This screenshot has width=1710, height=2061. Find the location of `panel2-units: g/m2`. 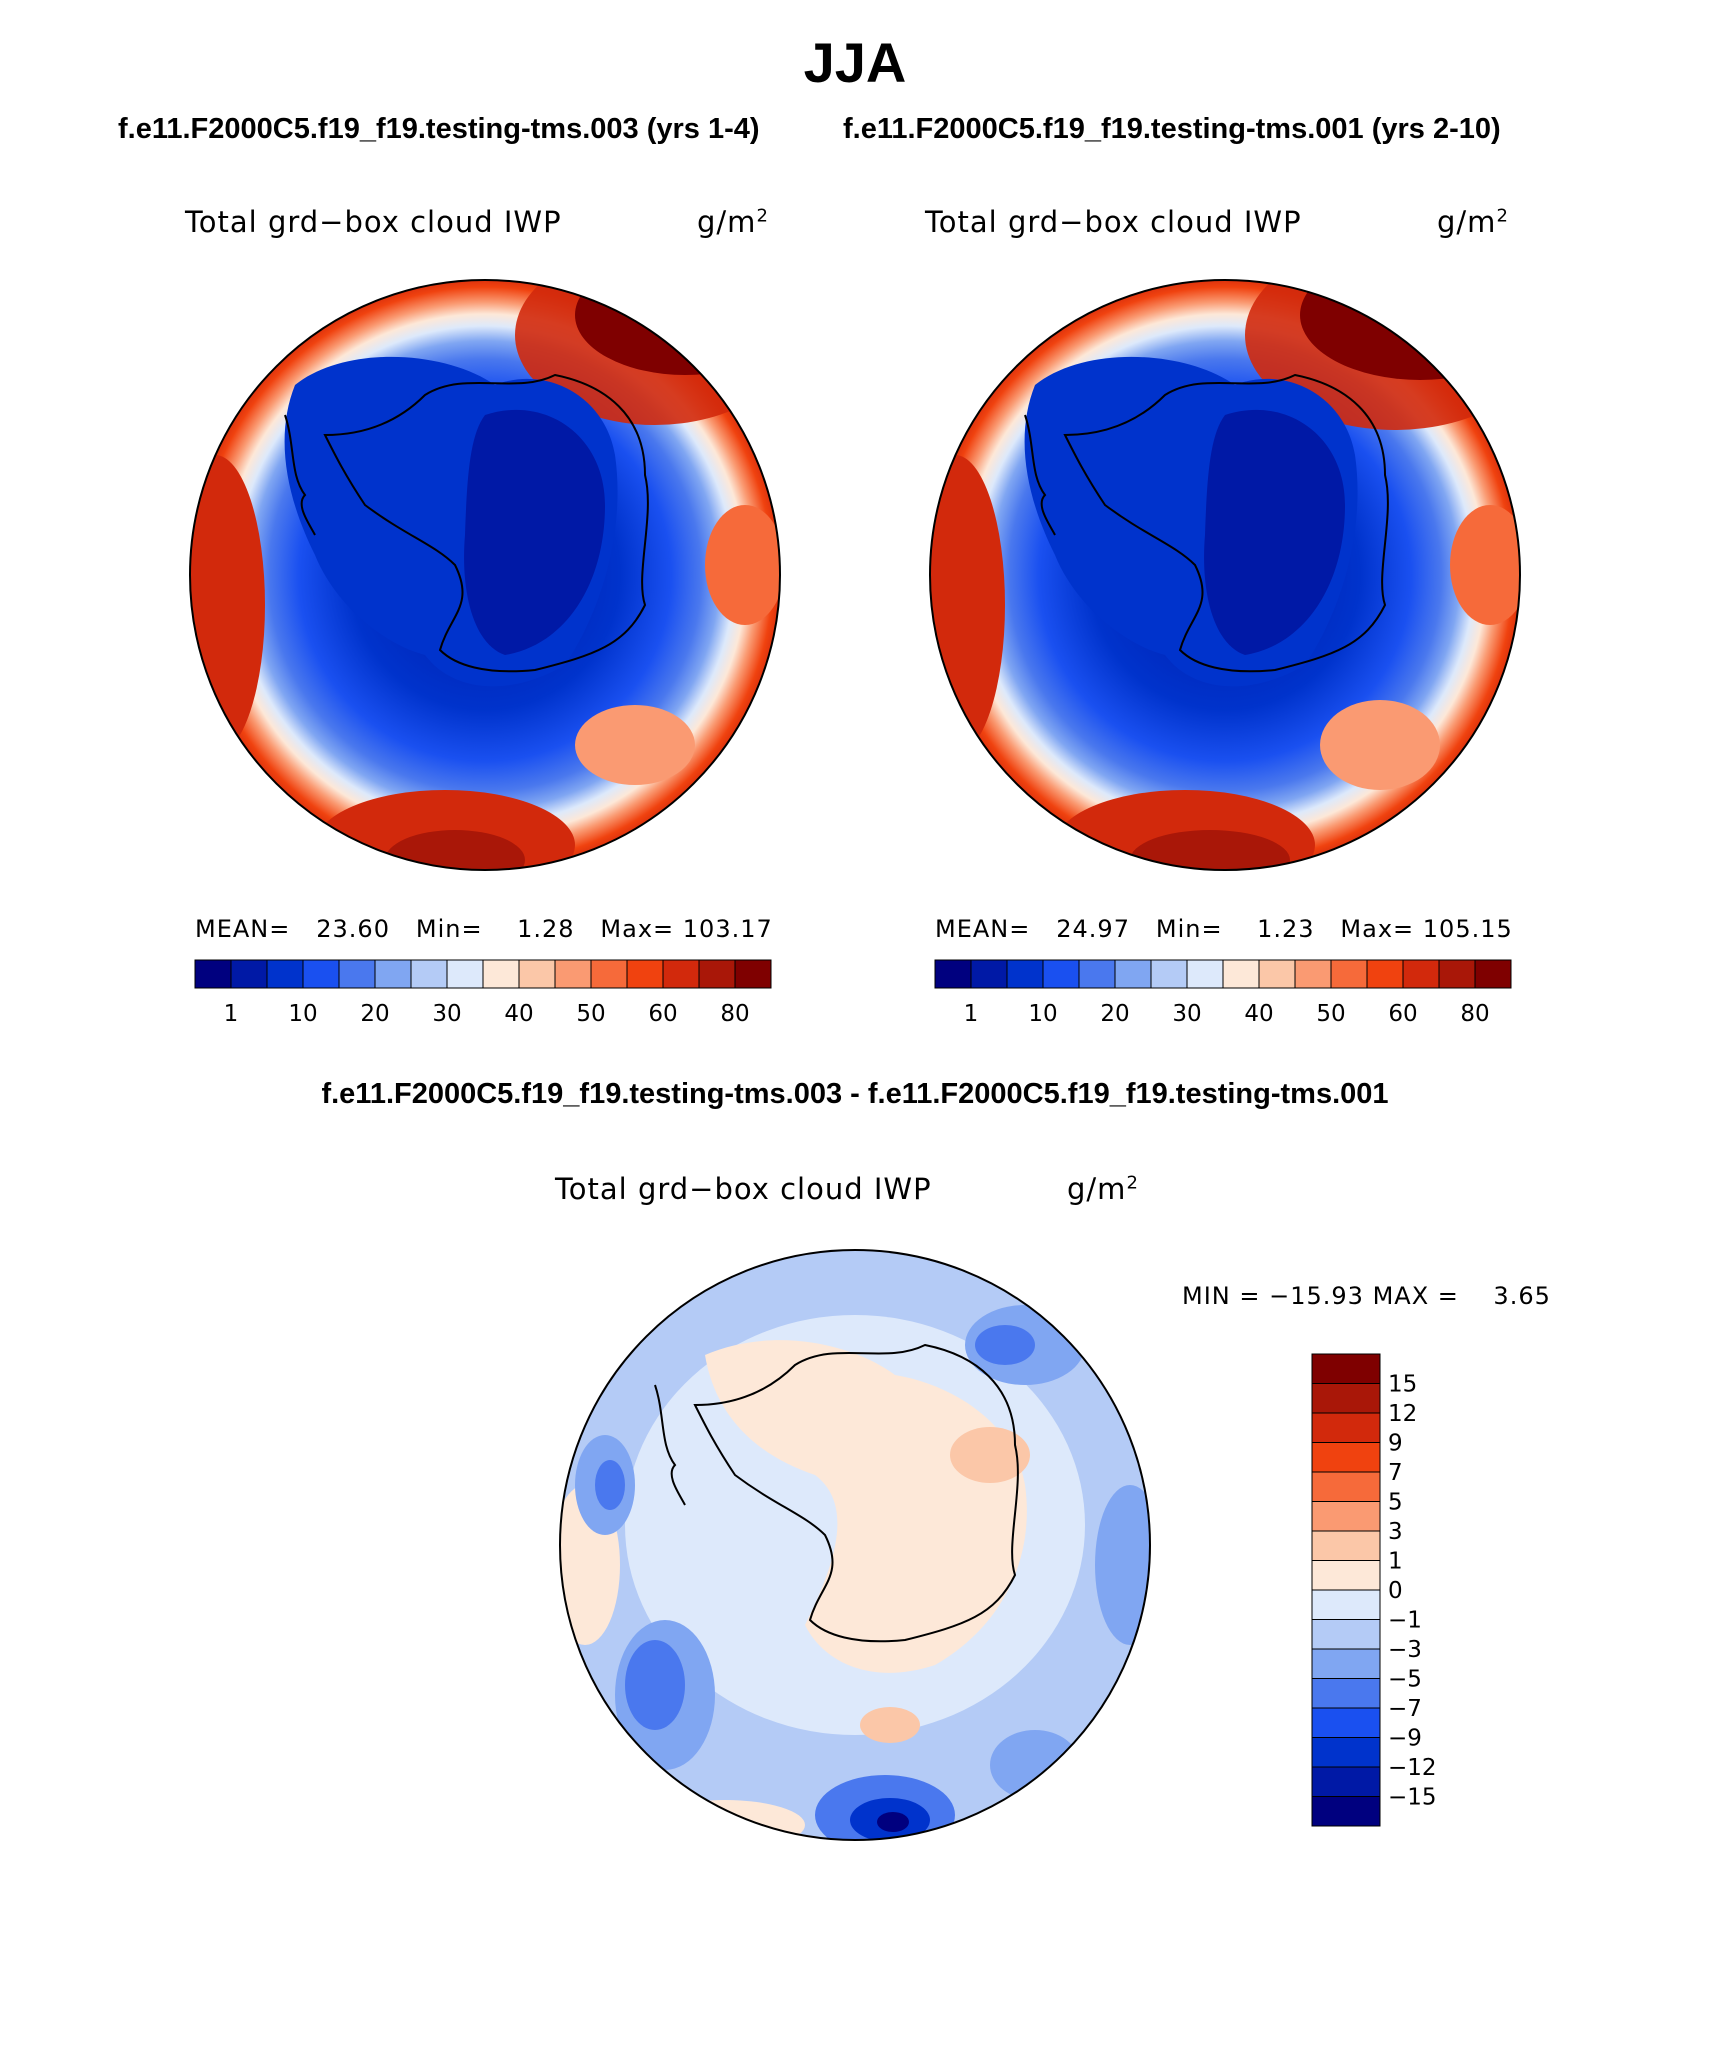

panel2-units: g/m2 is located at coordinates (1473, 222).